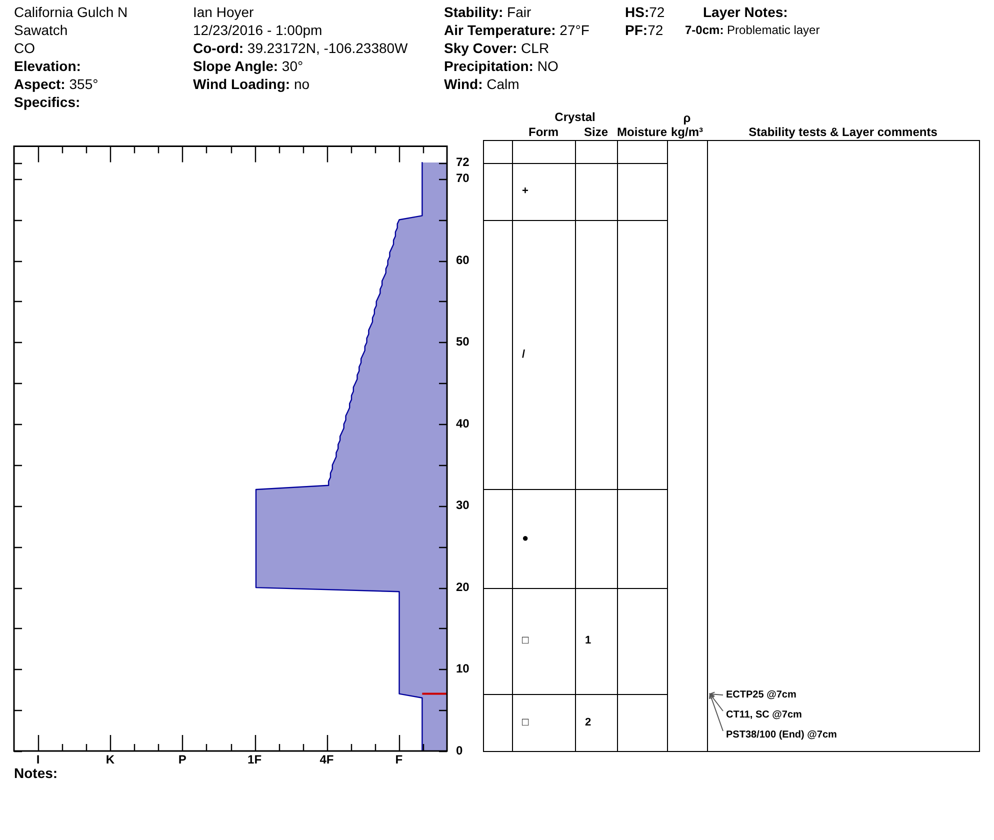 The width and height of the screenshot is (994, 840). Describe the element at coordinates (47, 102) in the screenshot. I see `text: Specifics:` at that location.